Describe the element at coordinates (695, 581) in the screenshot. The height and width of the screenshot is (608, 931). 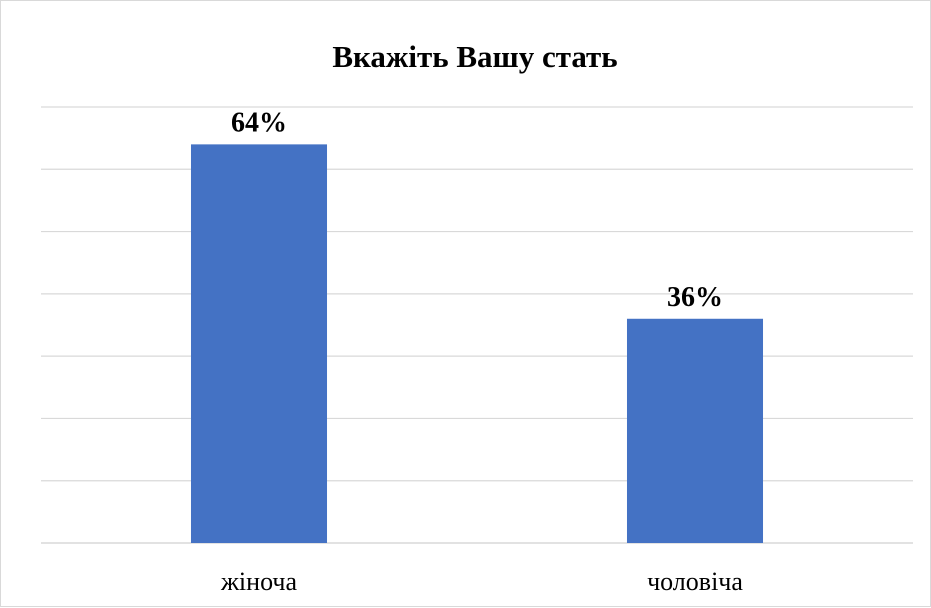
I see `category-label-2: чоловіча` at that location.